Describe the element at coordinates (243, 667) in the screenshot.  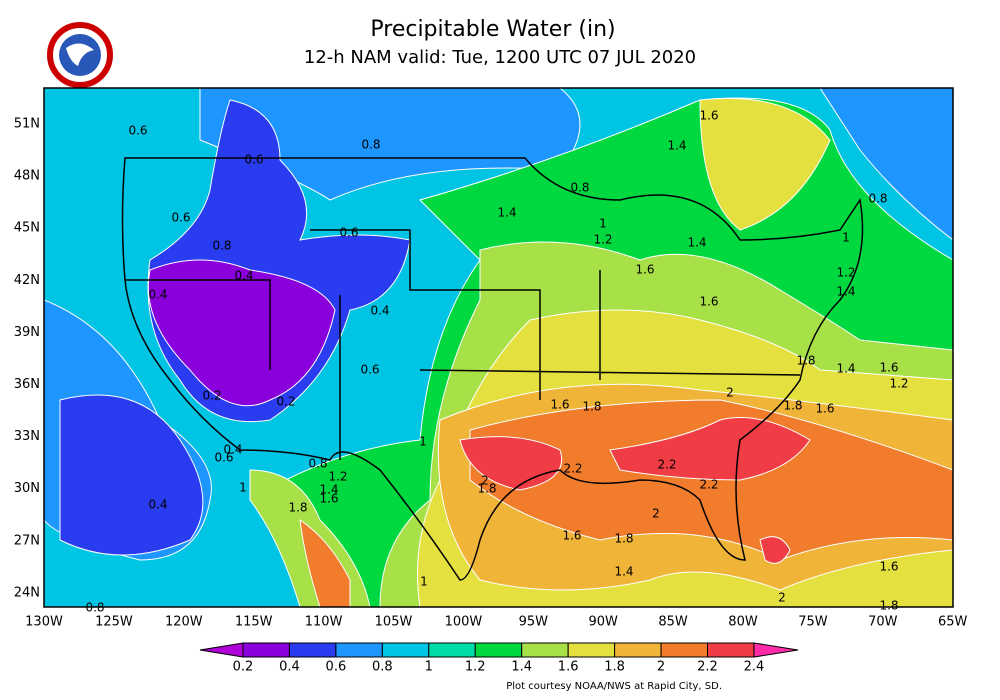
I see `colorbar-label: 0.2` at that location.